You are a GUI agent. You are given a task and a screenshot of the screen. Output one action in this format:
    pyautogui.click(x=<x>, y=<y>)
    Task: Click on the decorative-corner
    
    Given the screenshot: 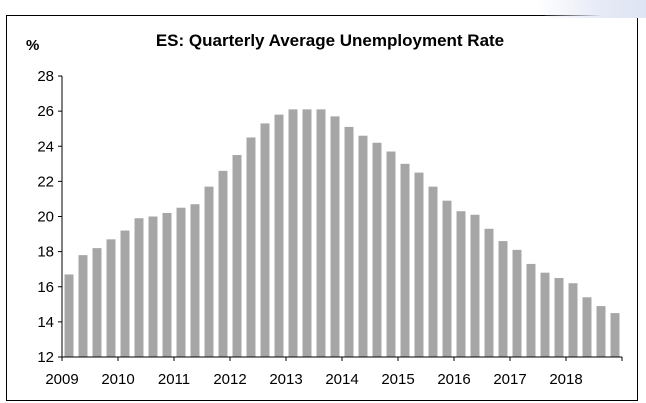 What is the action you would take?
    pyautogui.click(x=591, y=9)
    